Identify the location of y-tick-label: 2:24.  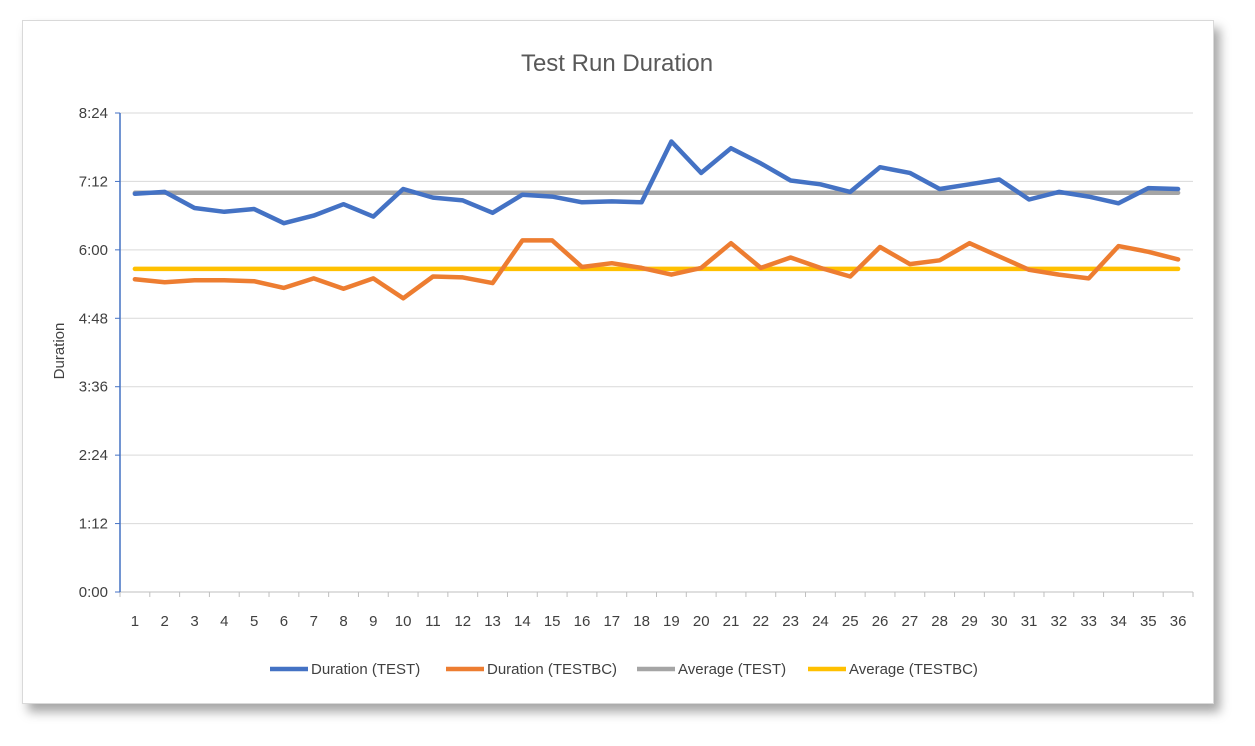
(93, 455).